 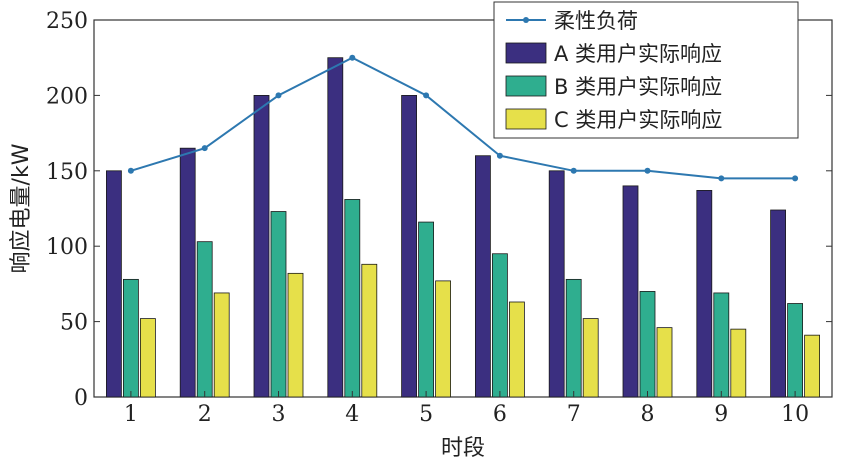 I want to click on y-axis-label: 响应电量/kW, so click(x=21, y=208).